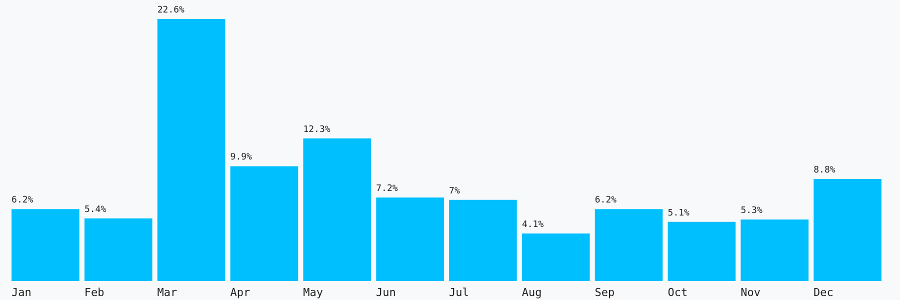  I want to click on data-label: 5.1%, so click(679, 213).